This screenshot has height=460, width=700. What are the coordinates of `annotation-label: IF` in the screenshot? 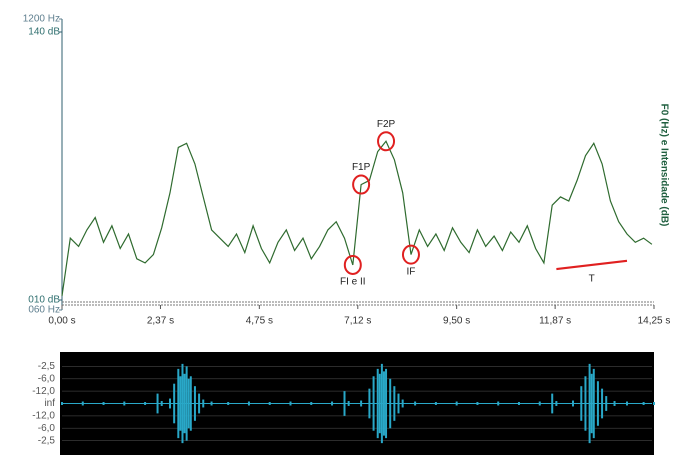 It's located at (411, 271).